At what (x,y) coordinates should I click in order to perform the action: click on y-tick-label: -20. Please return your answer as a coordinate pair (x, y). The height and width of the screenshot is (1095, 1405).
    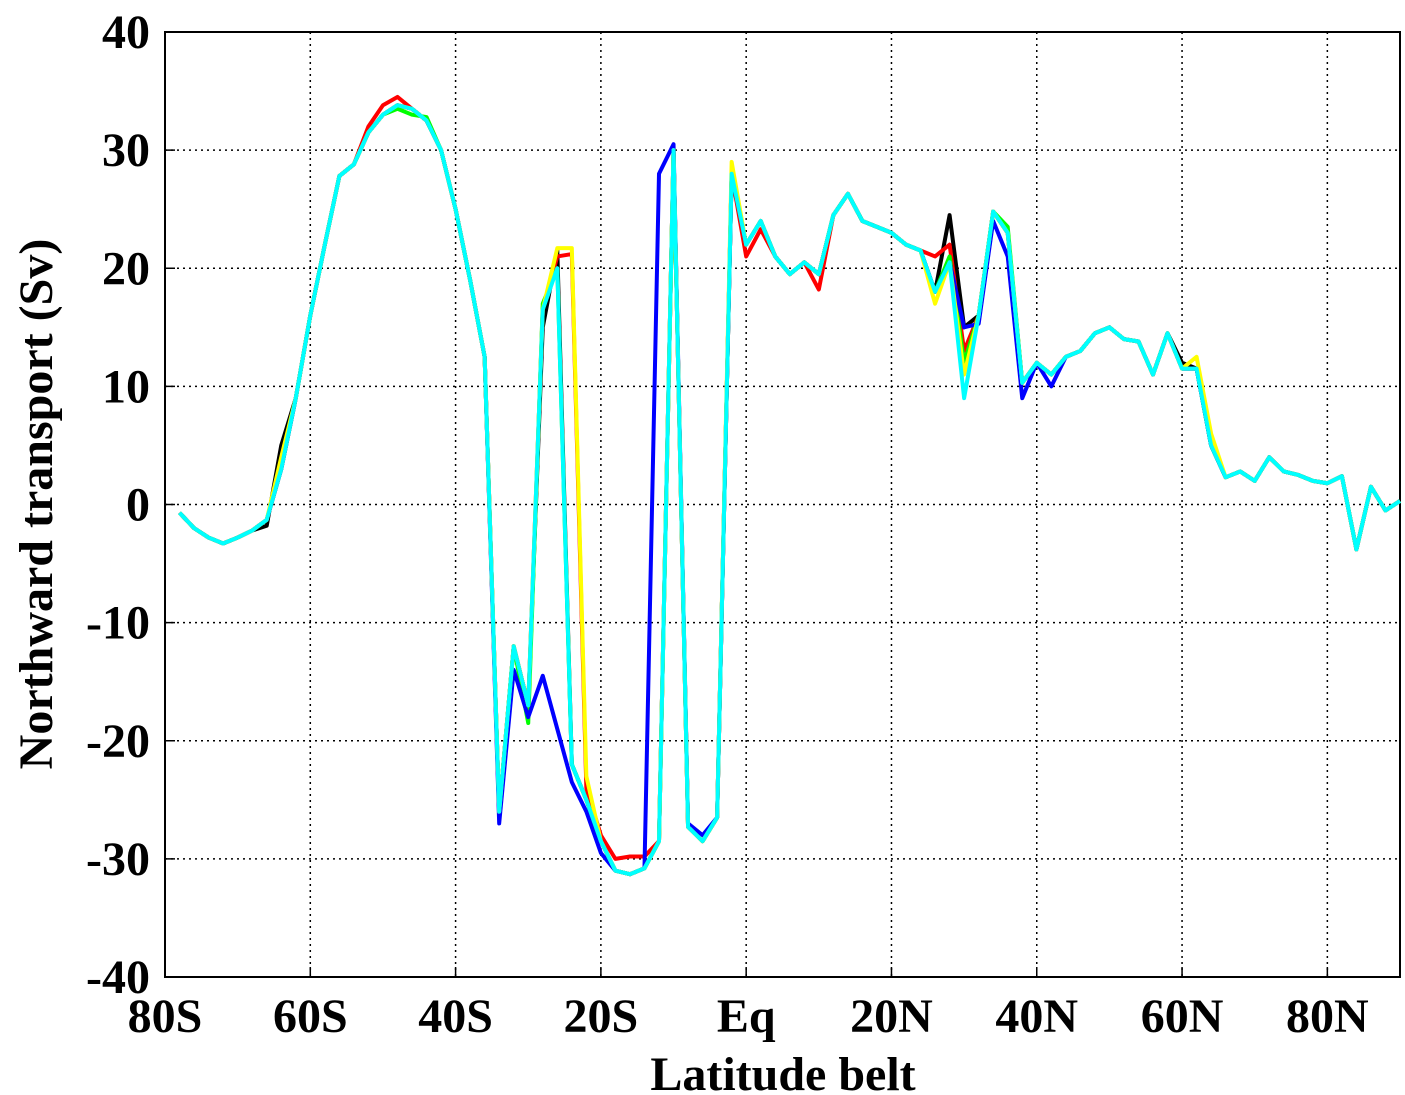
    Looking at the image, I should click on (118, 741).